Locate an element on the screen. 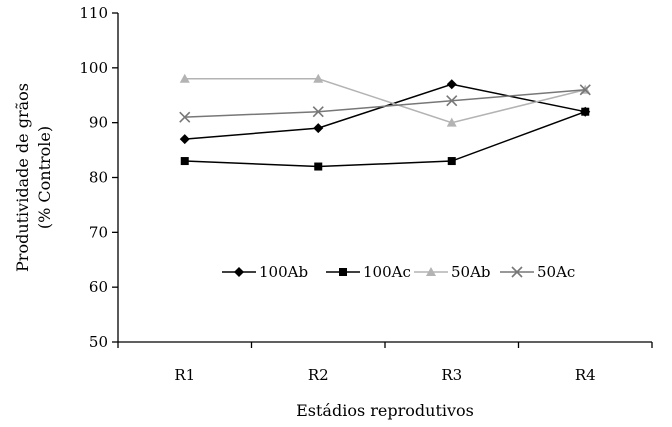 The width and height of the screenshot is (672, 427). series-layer is located at coordinates (385, 122).